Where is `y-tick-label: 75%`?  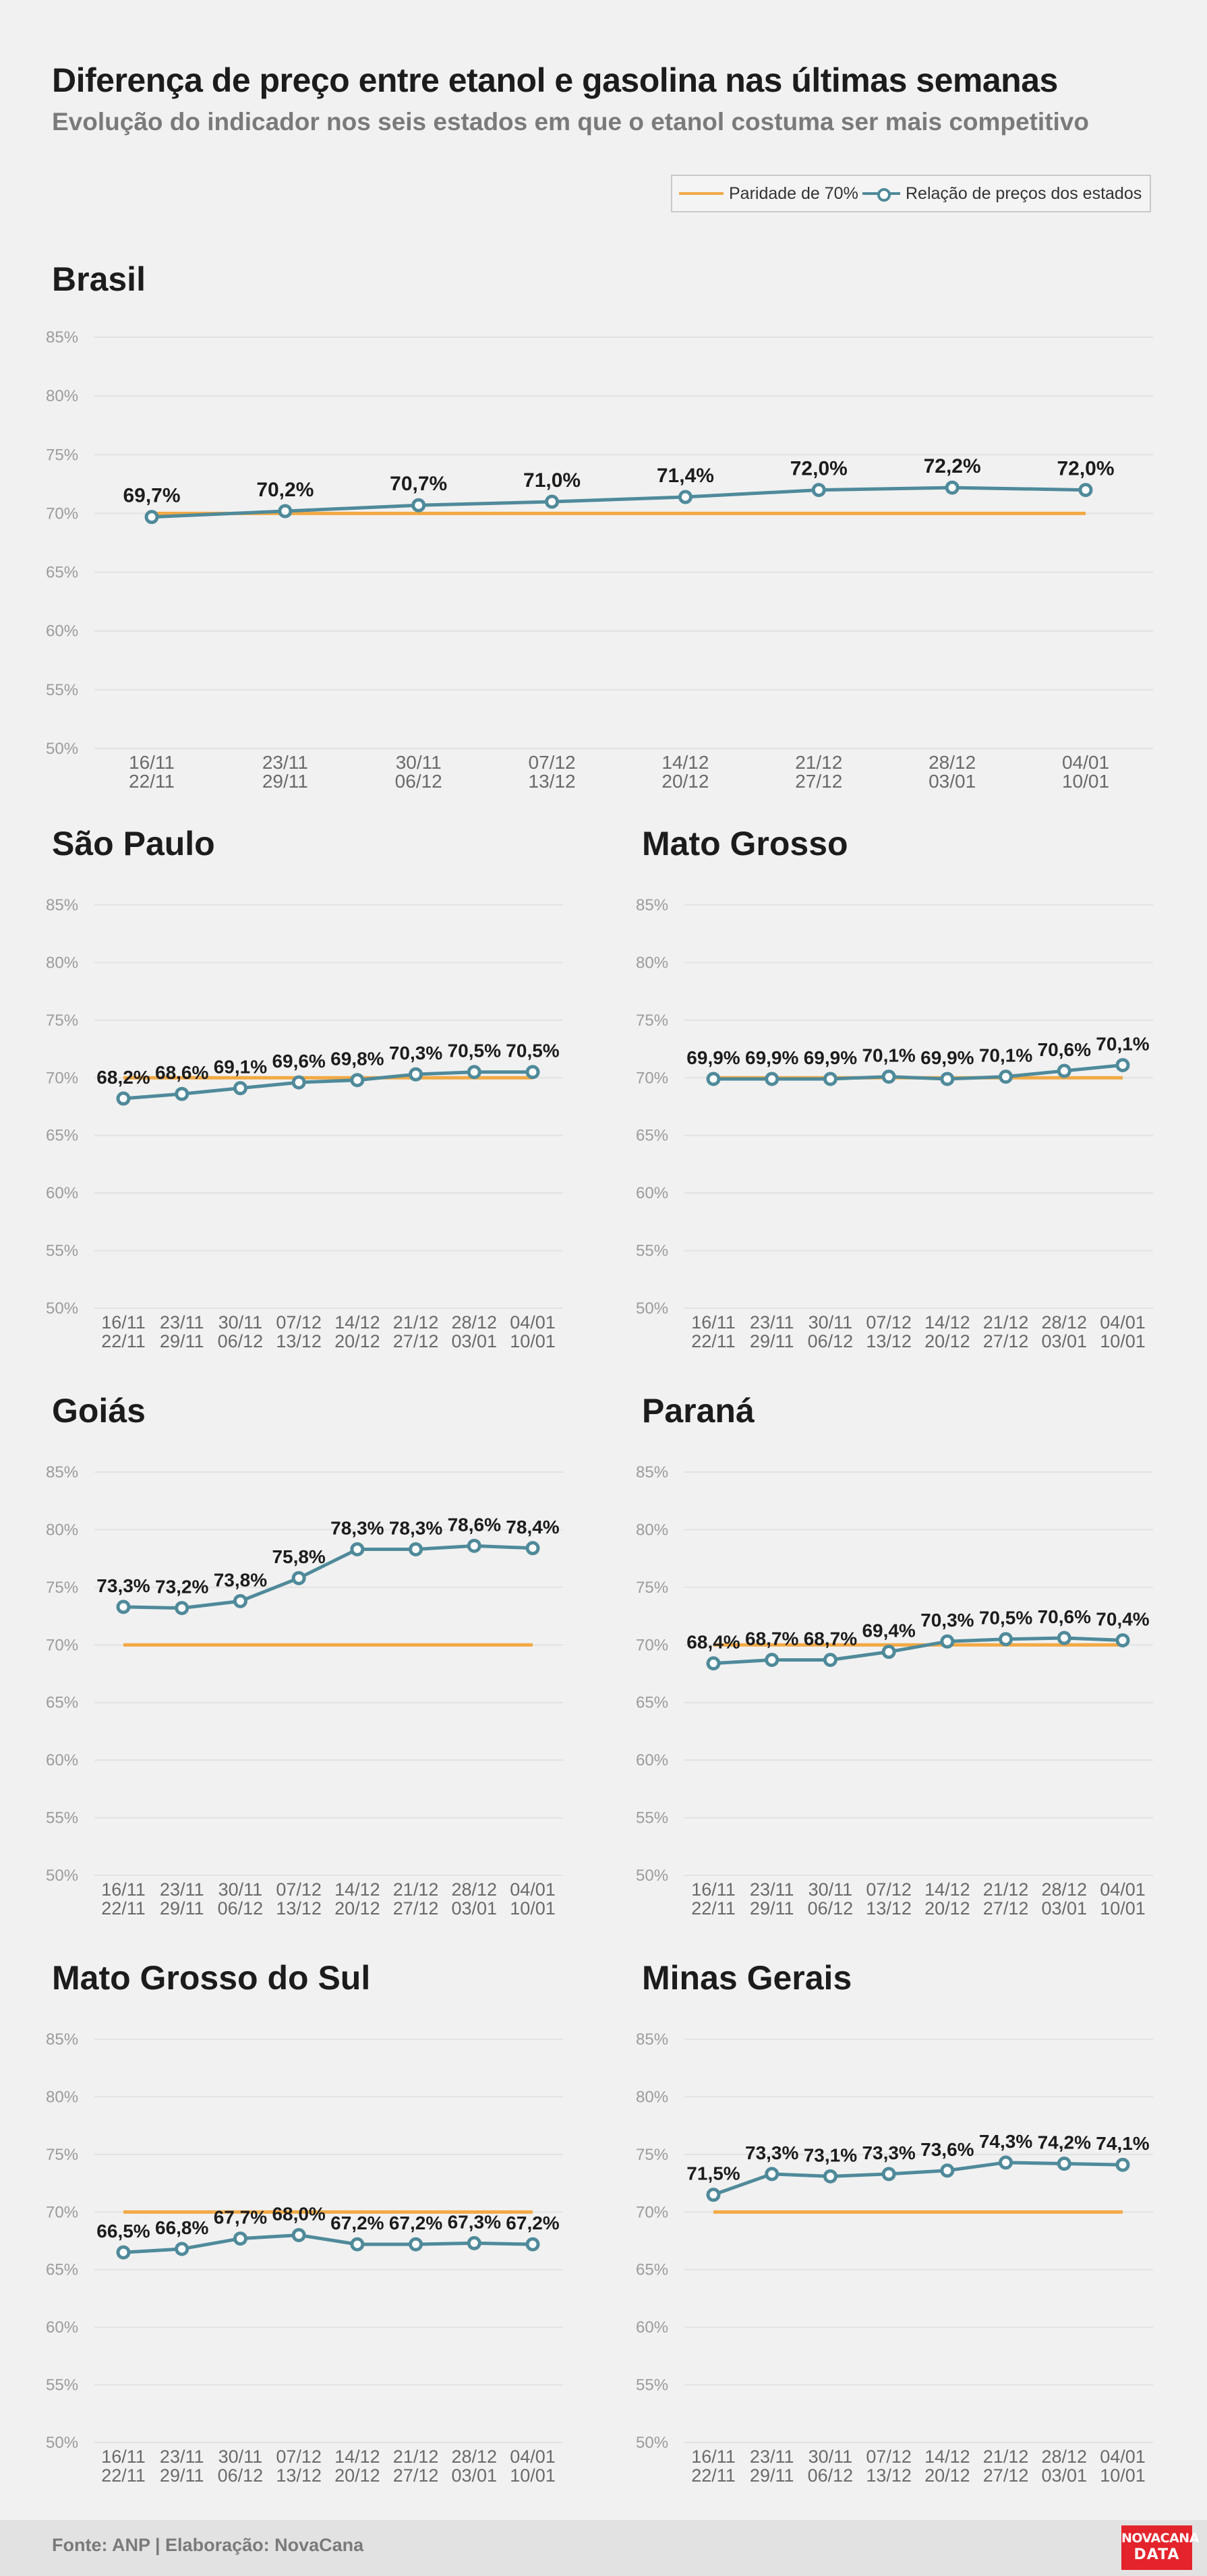 y-tick-label: 75% is located at coordinates (62, 455).